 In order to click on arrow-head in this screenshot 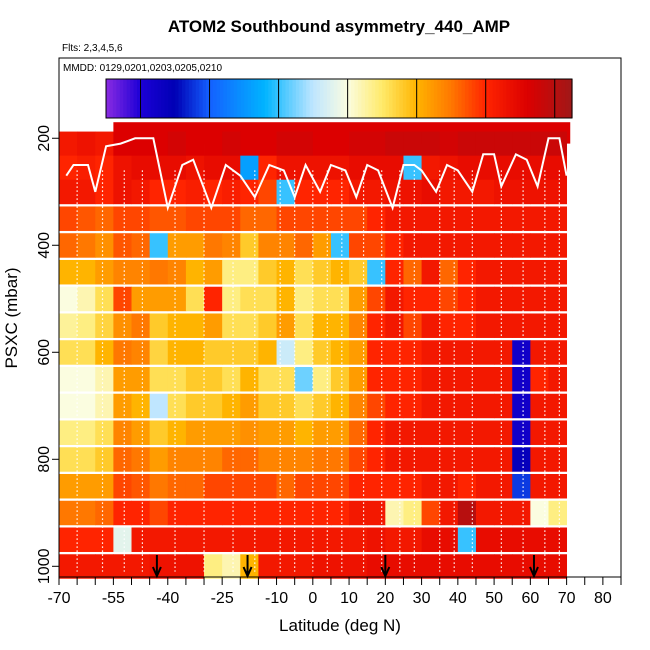, I will do `click(534, 572)`.